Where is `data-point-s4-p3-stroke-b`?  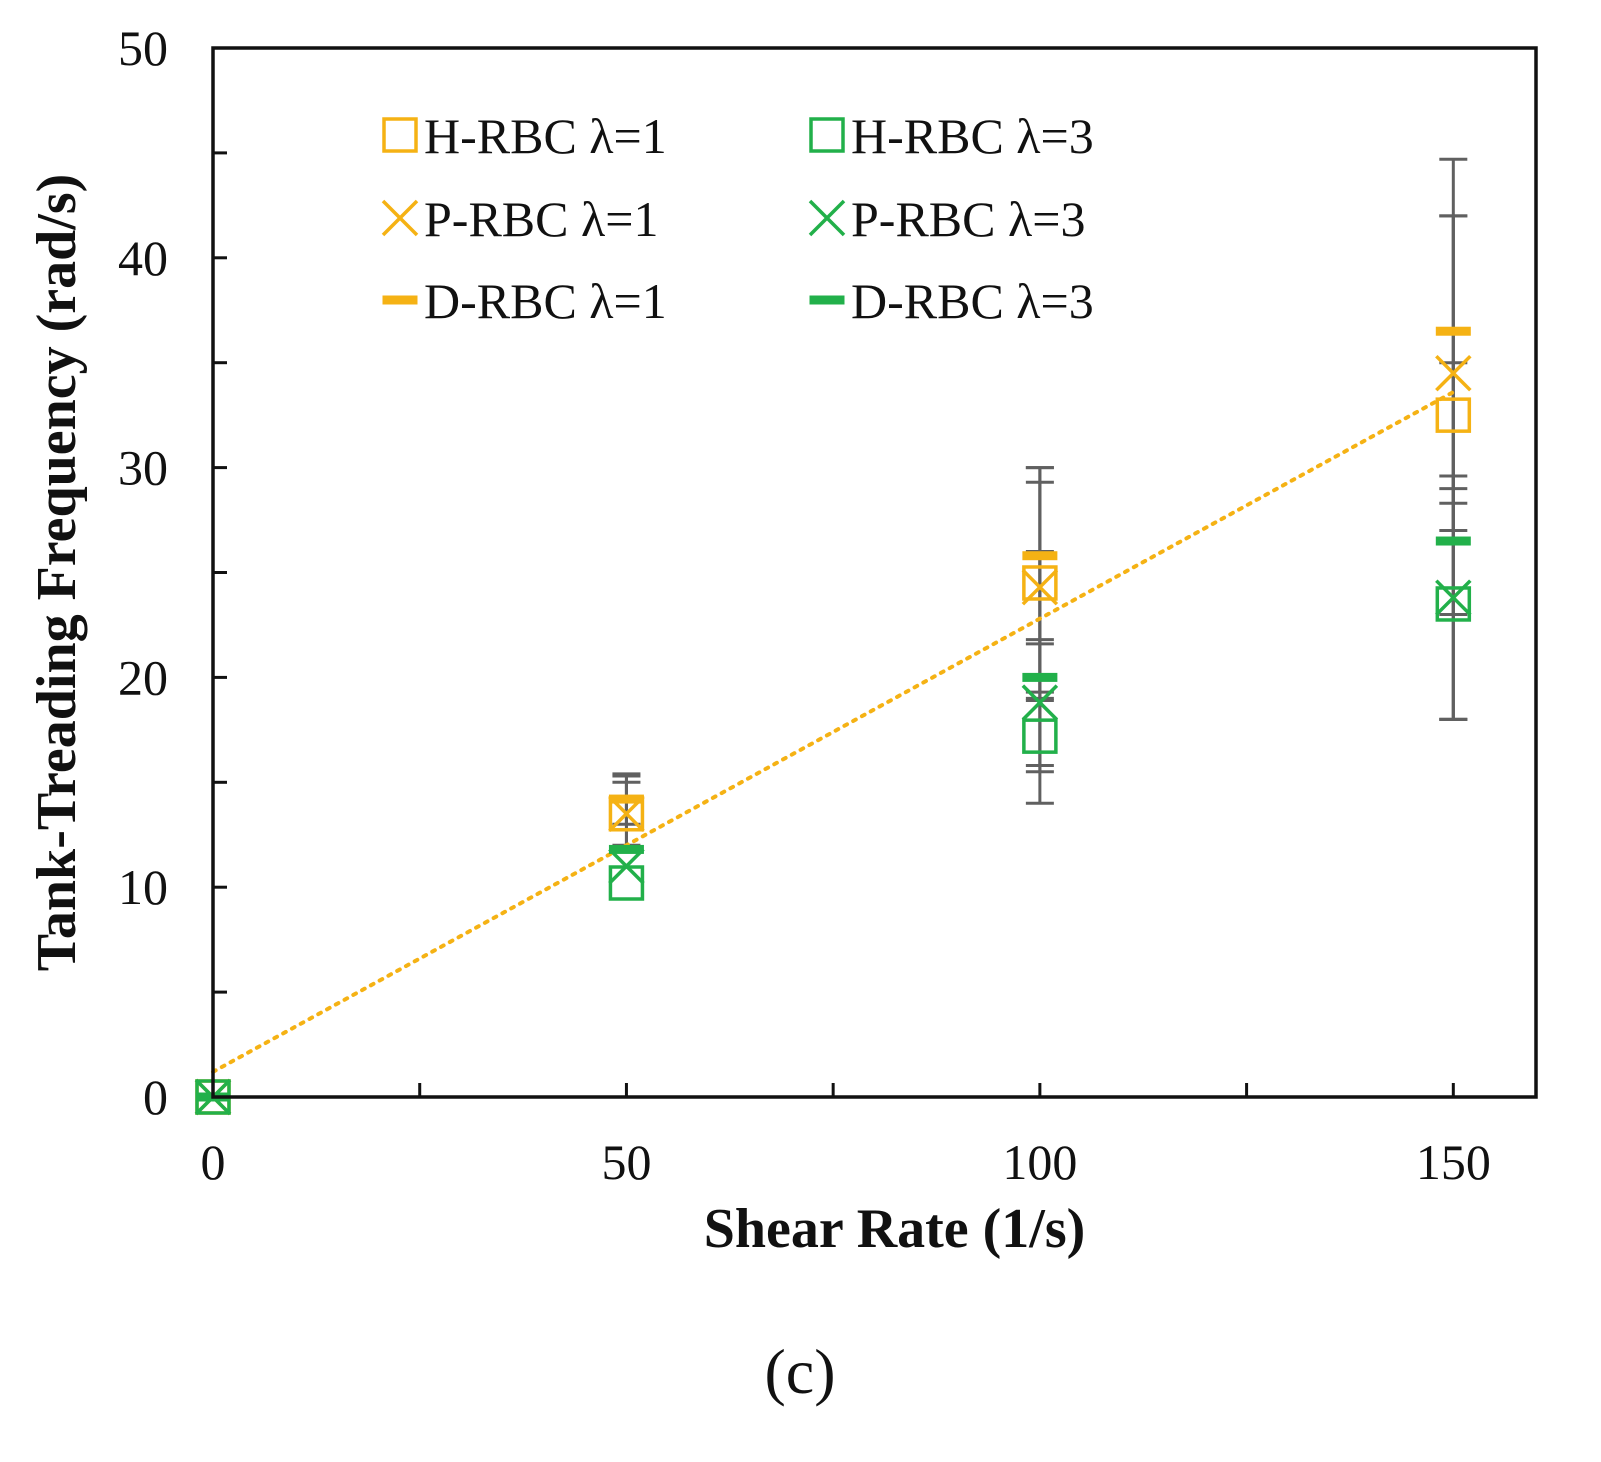
data-point-s4-p3-stroke-b is located at coordinates (1453, 597).